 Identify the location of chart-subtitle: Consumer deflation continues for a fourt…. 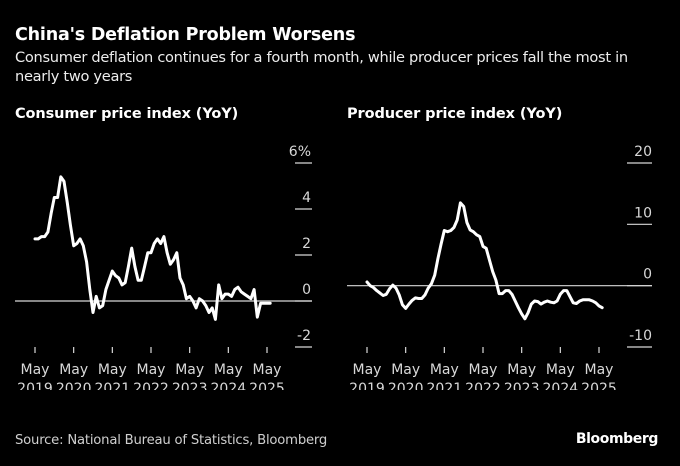
(321, 67).